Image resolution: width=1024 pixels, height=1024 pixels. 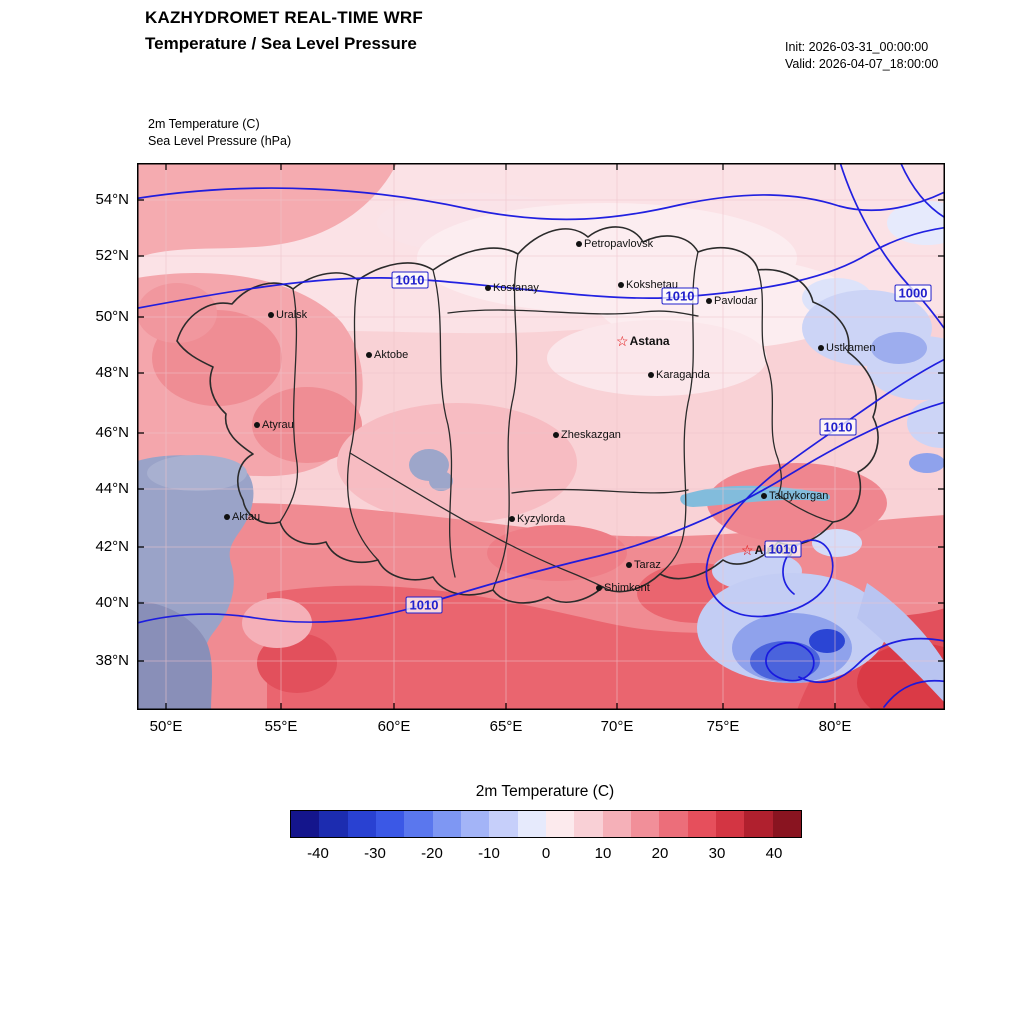 What do you see at coordinates (432, 853) in the screenshot?
I see `colorbar-tick: -20` at bounding box center [432, 853].